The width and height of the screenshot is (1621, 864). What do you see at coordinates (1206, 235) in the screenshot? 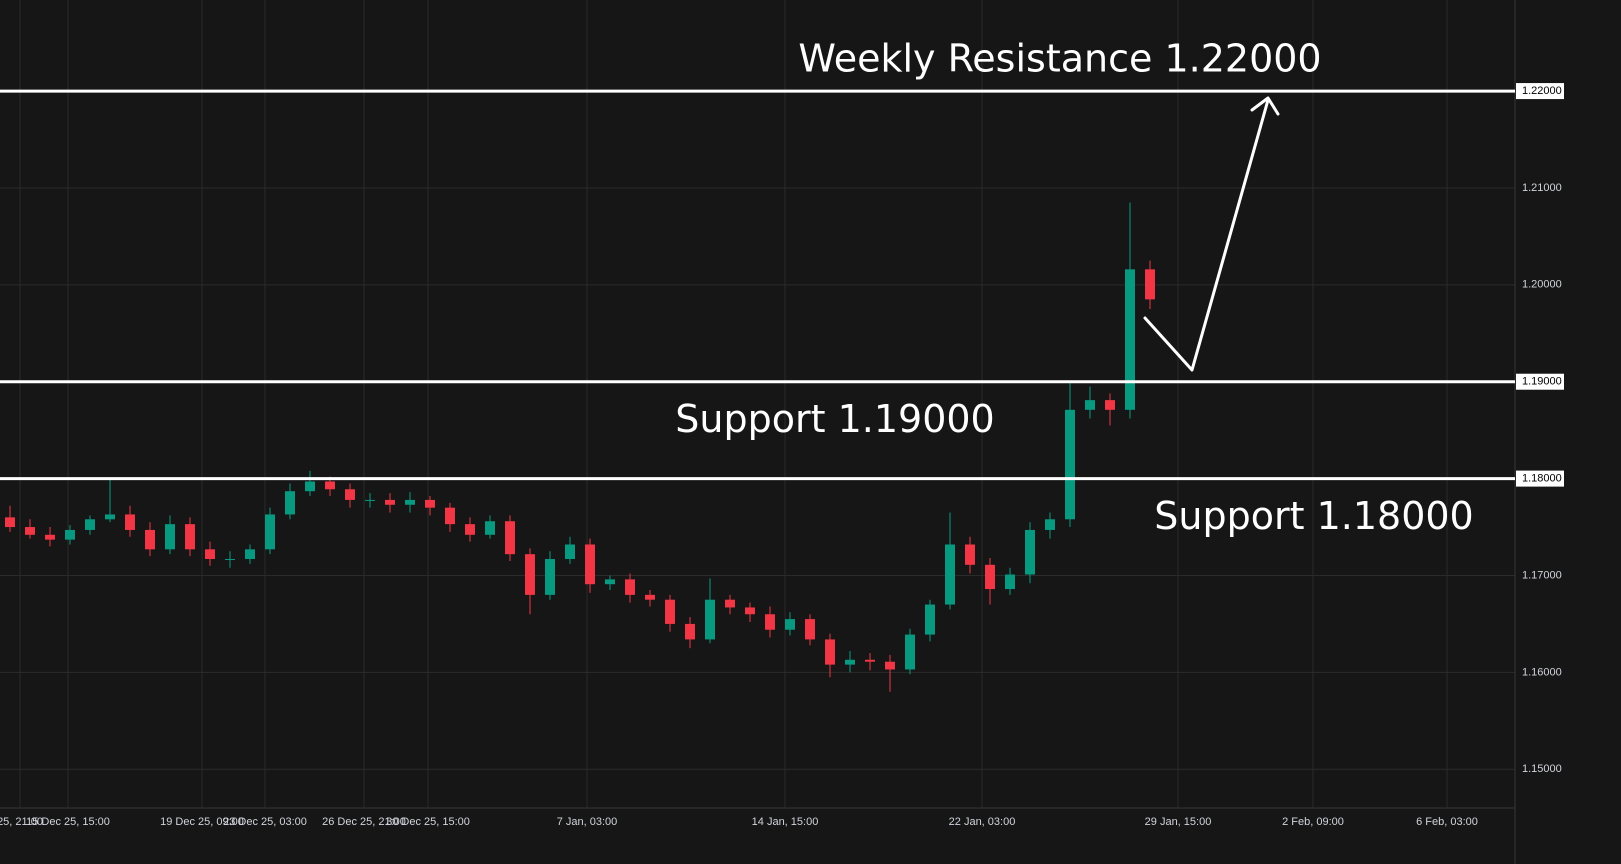
I see `arrow-path` at bounding box center [1206, 235].